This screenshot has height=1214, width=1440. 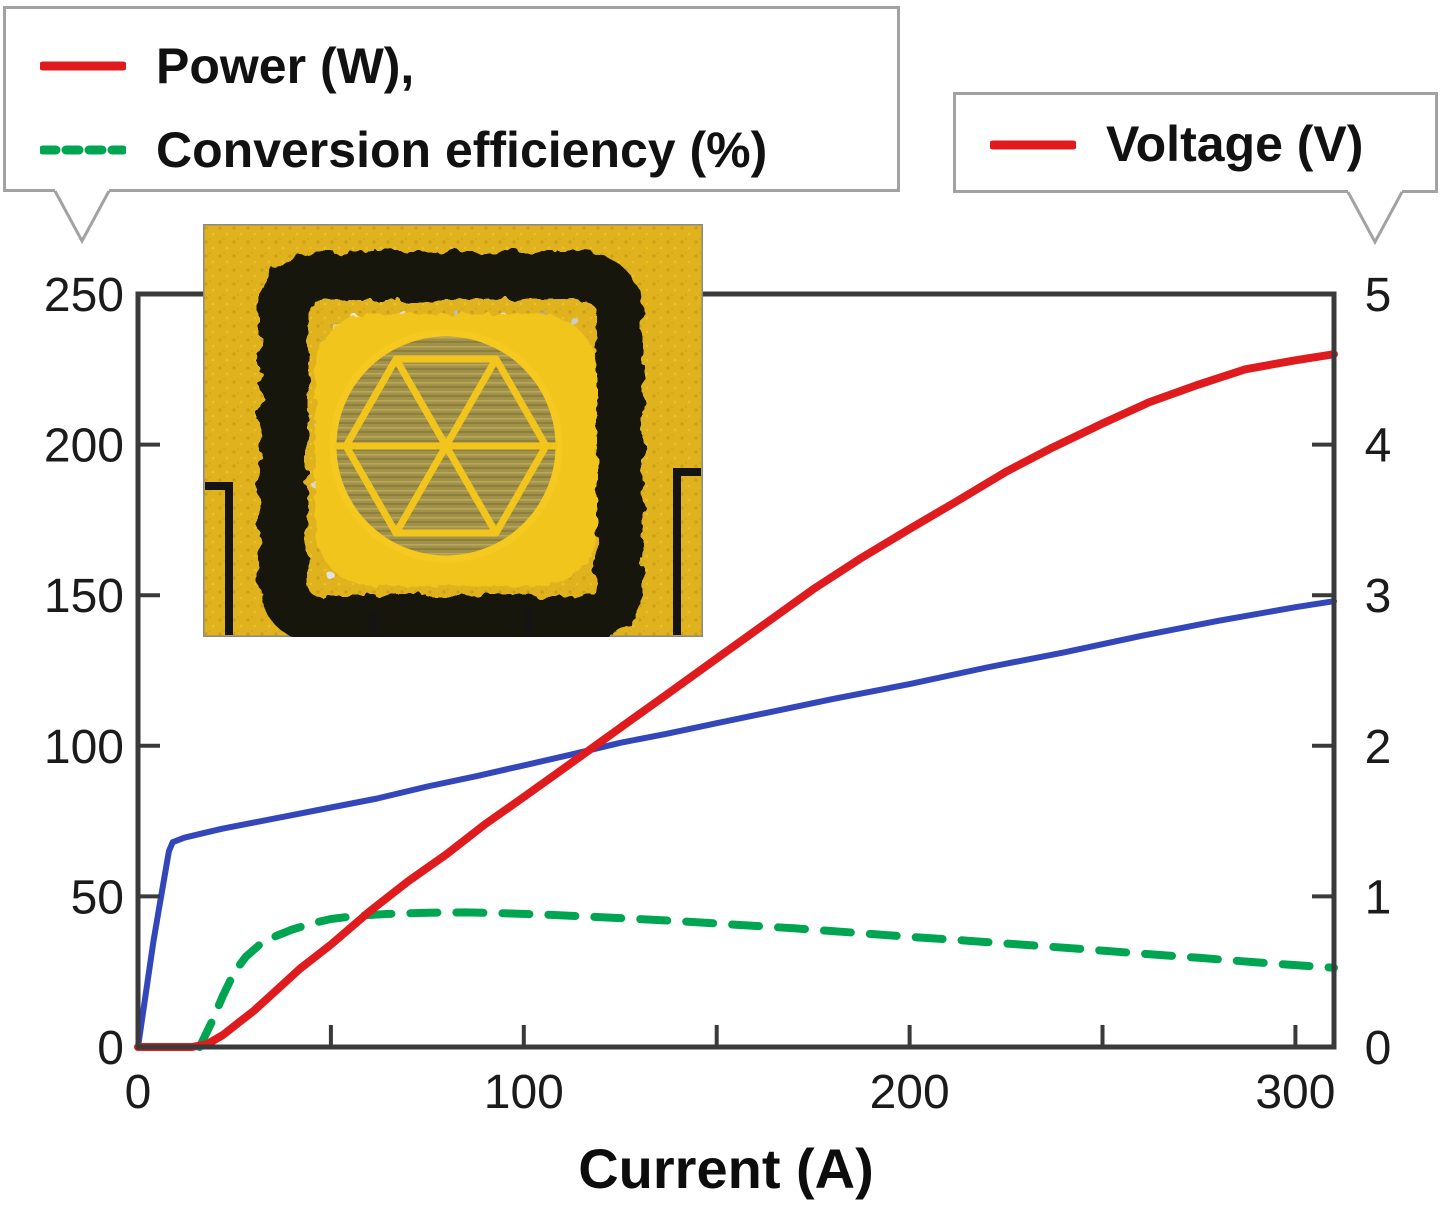 I want to click on y-left-tick-label: 50, so click(x=97, y=897).